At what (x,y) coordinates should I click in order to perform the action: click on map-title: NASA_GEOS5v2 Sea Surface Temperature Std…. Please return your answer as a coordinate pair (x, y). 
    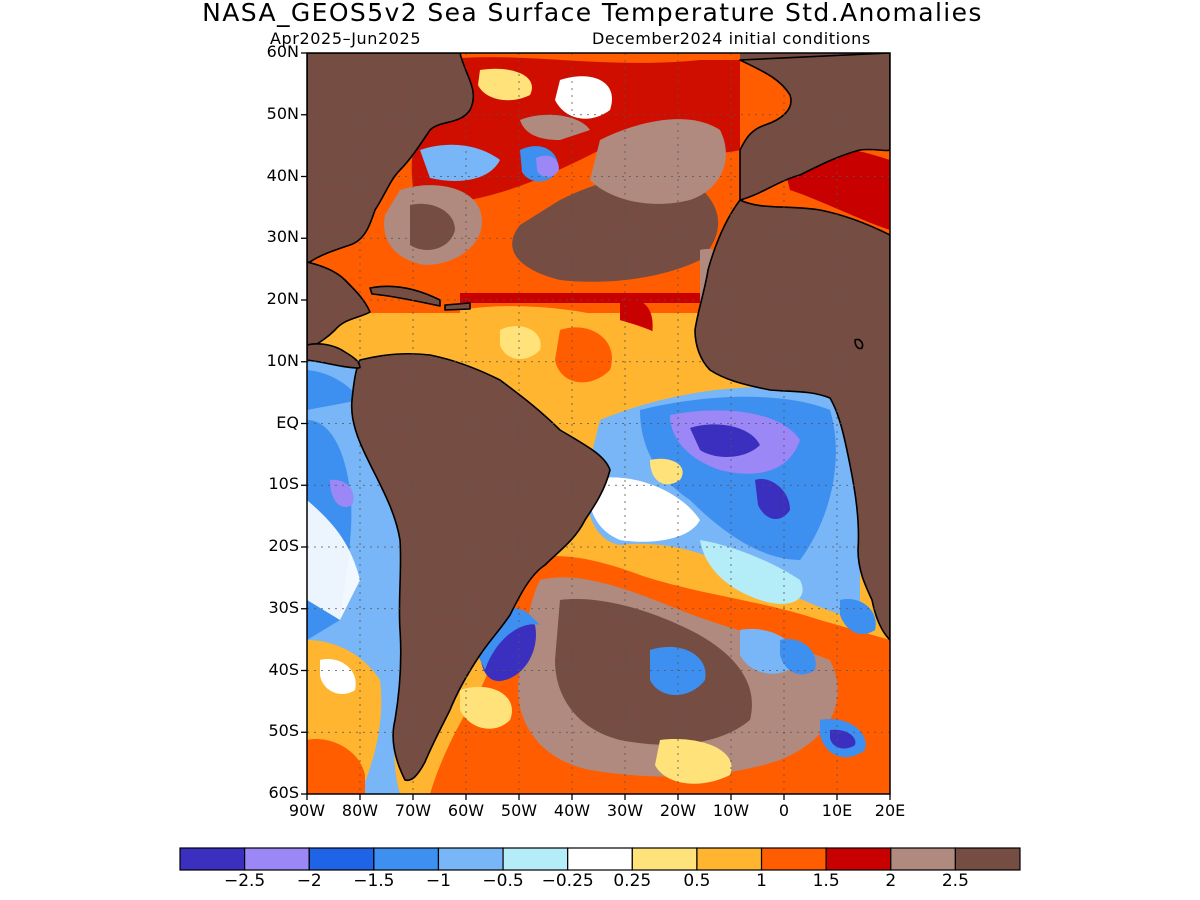
    Looking at the image, I should click on (592, 13).